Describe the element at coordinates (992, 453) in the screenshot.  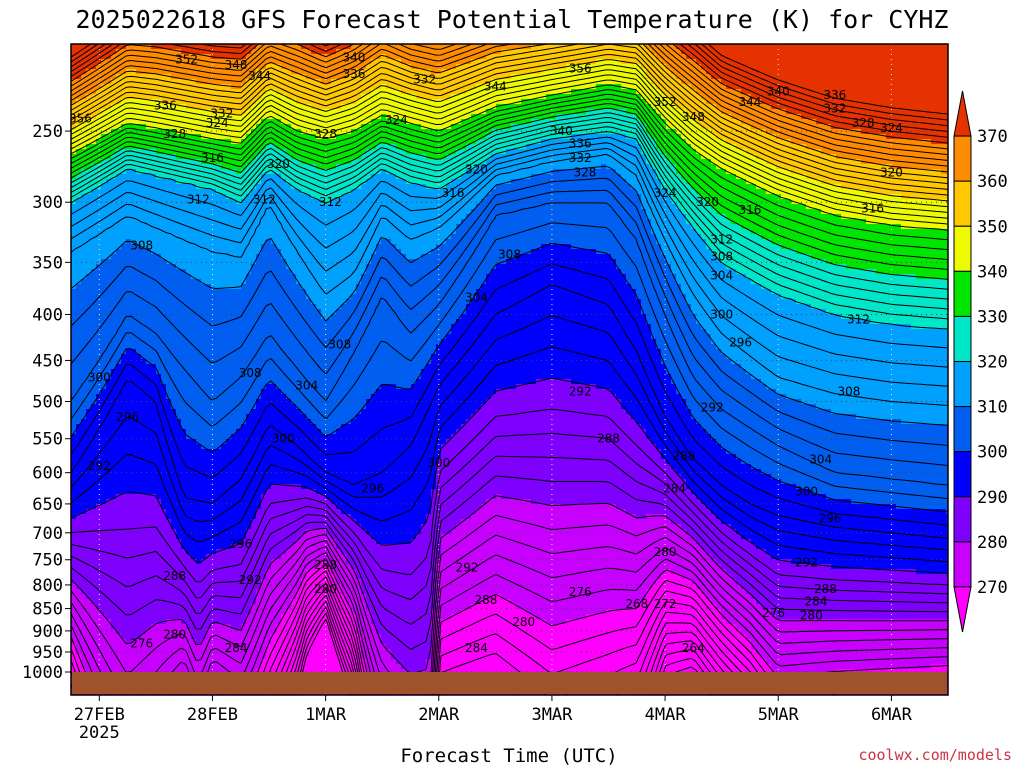
I see `colorbar-label: 300` at that location.